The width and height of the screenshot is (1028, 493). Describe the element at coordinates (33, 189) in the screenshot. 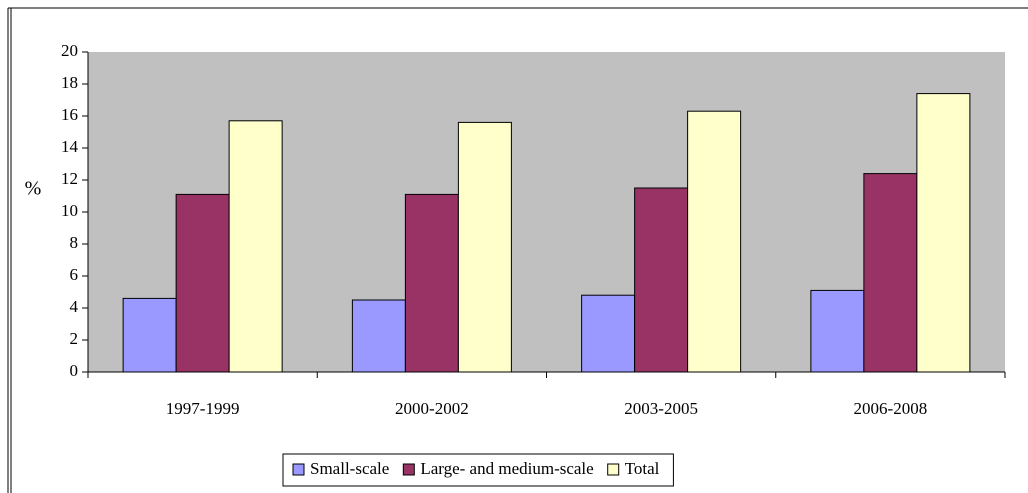

I see `y-axis-label: %` at that location.